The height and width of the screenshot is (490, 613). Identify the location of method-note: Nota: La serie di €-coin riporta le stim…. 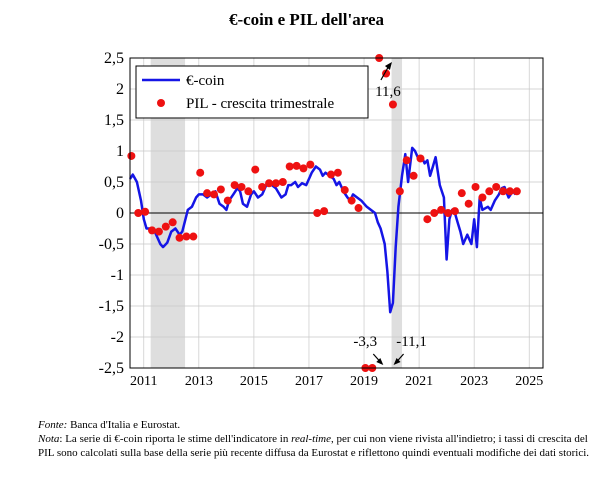
(318, 446).